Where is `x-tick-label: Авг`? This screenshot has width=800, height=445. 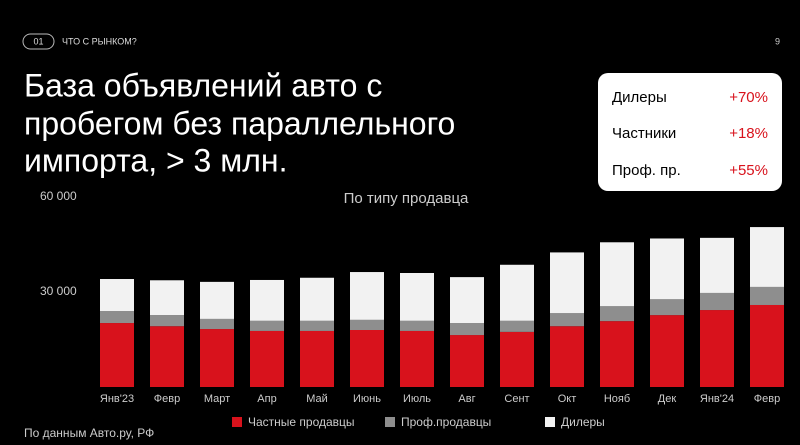
x-tick-label: Авг is located at coordinates (466, 399).